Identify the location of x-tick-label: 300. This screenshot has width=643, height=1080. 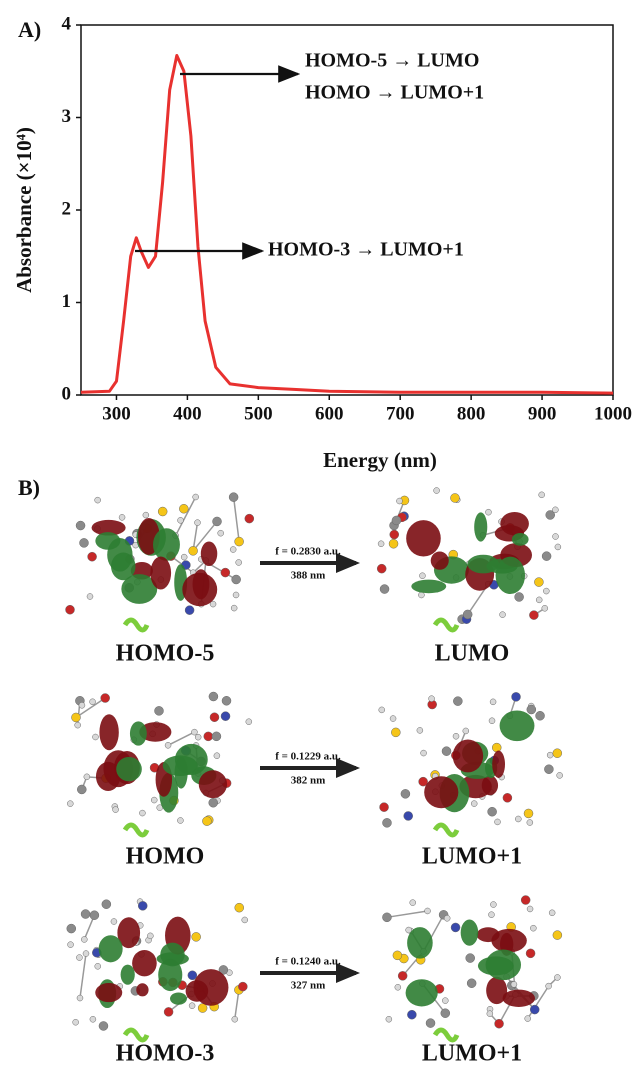
(116, 413).